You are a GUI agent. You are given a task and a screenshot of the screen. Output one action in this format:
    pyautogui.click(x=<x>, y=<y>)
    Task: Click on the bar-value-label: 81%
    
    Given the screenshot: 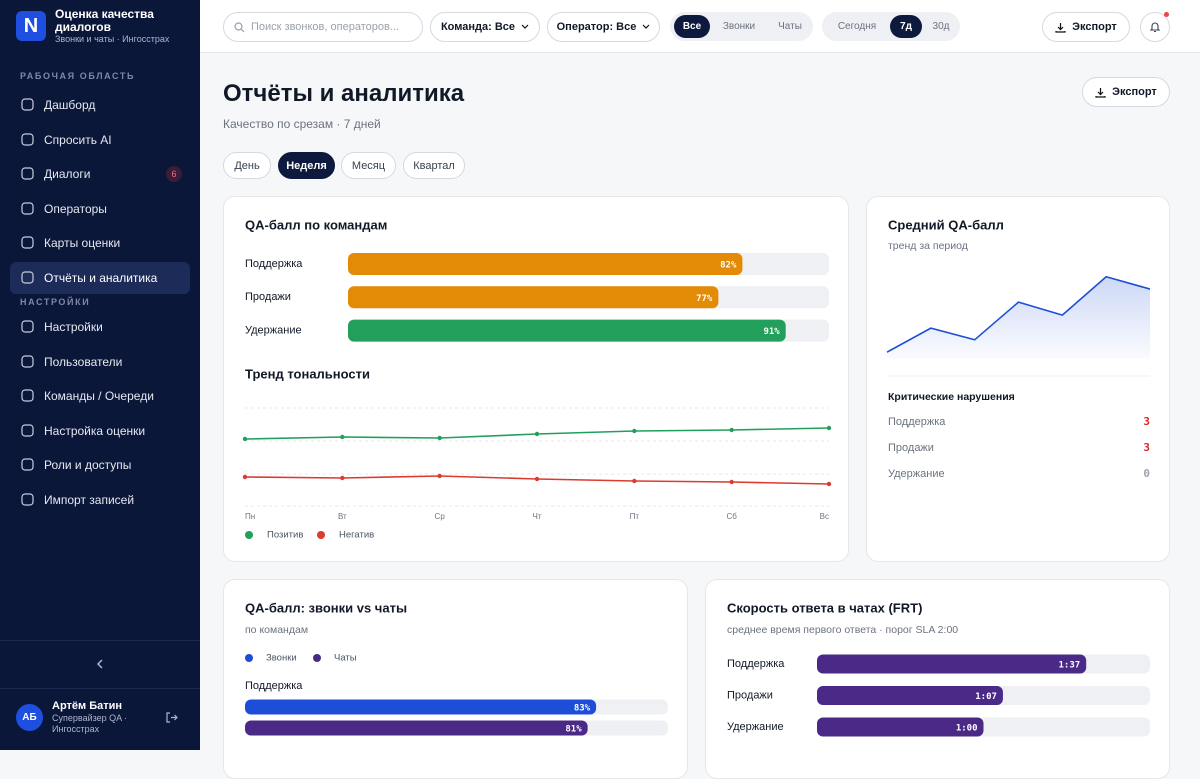 What is the action you would take?
    pyautogui.click(x=573, y=730)
    